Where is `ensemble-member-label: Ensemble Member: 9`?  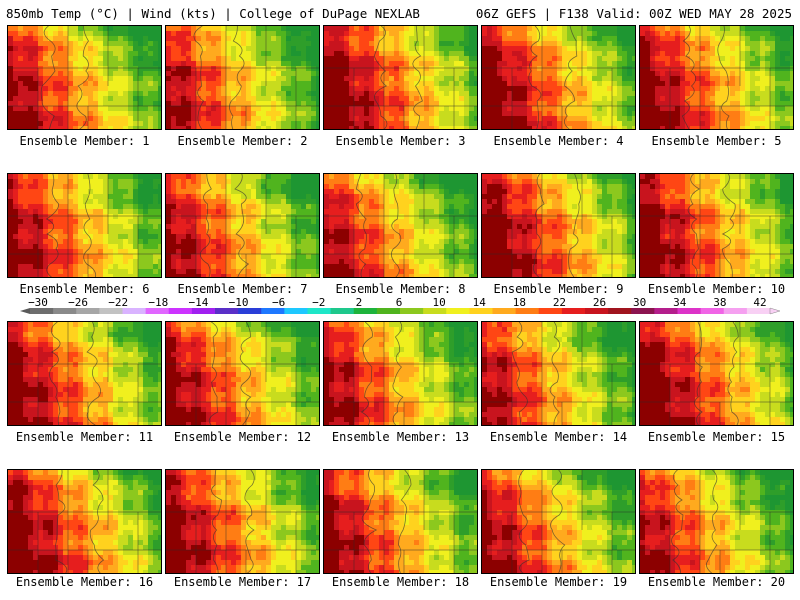 ensemble-member-label: Ensemble Member: 9 is located at coordinates (558, 289).